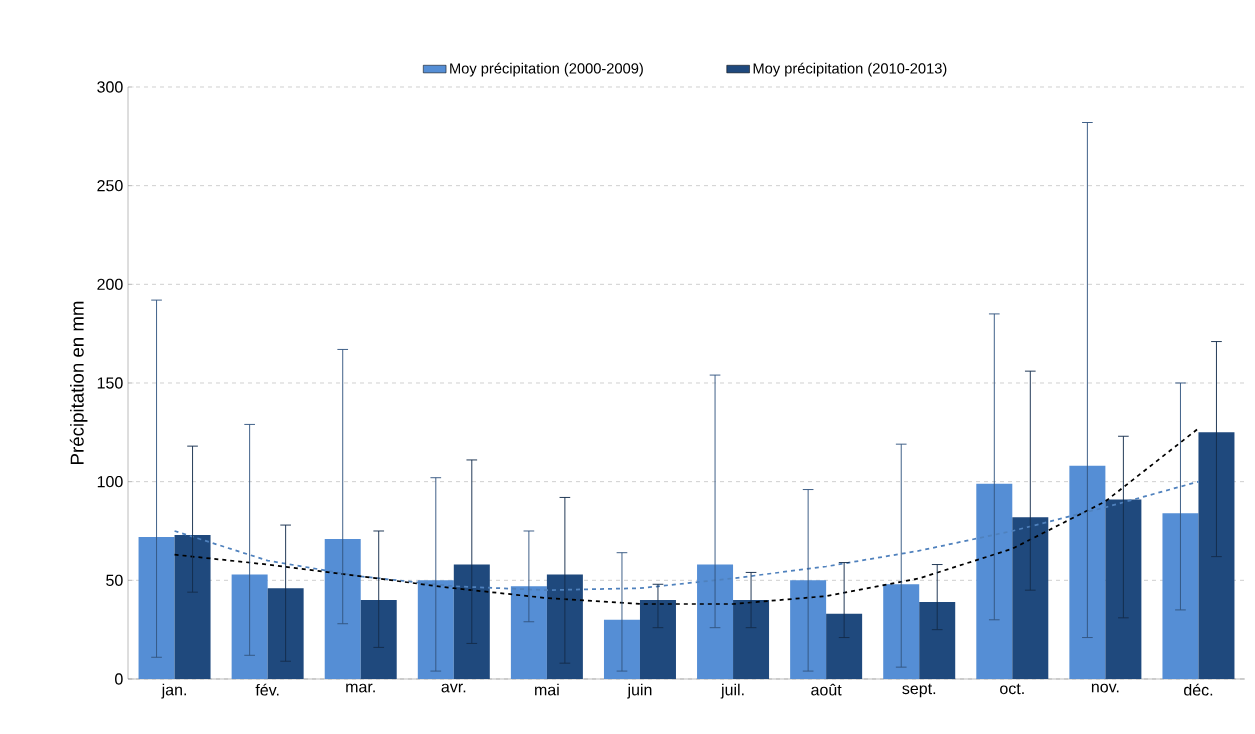  I want to click on x-tick-label: jan., so click(173, 691).